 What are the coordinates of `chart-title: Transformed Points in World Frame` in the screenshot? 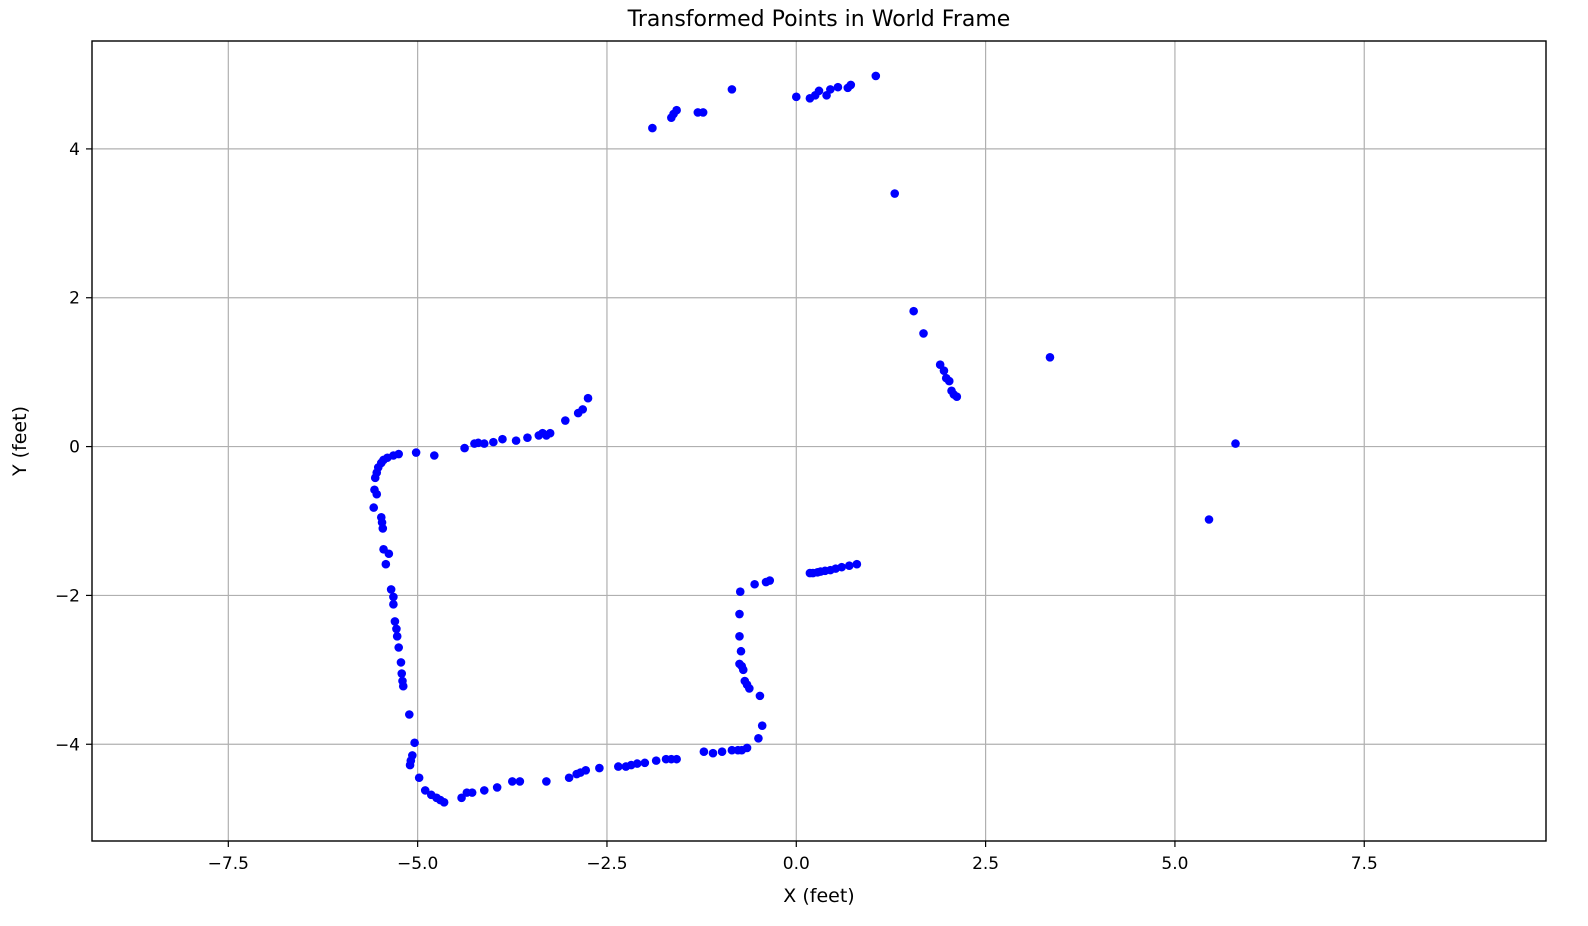 It's located at (819, 19).